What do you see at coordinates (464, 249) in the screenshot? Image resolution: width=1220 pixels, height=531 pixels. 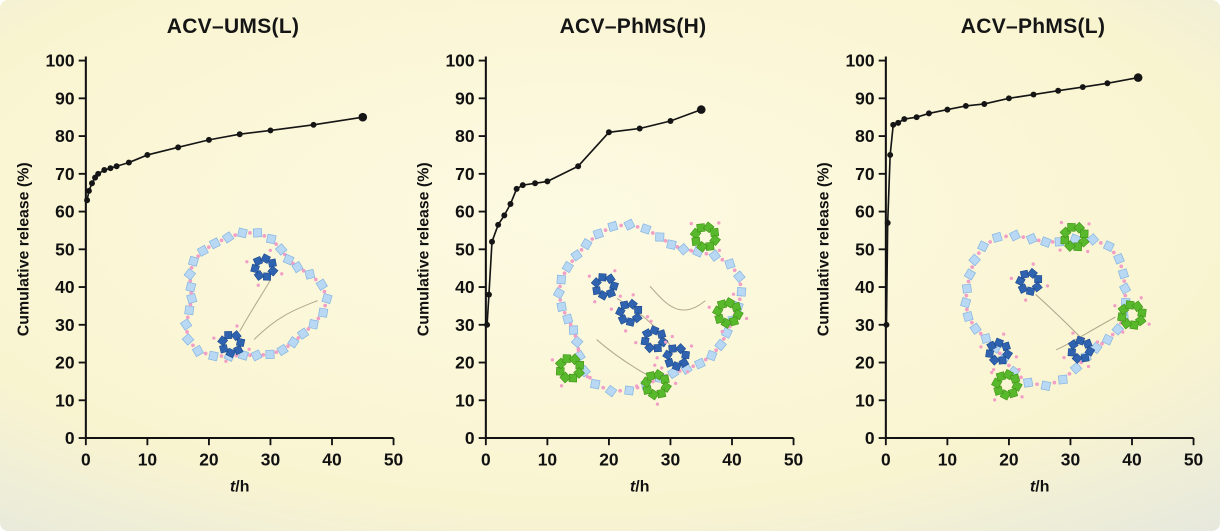 I see `y-tick-label: 50` at bounding box center [464, 249].